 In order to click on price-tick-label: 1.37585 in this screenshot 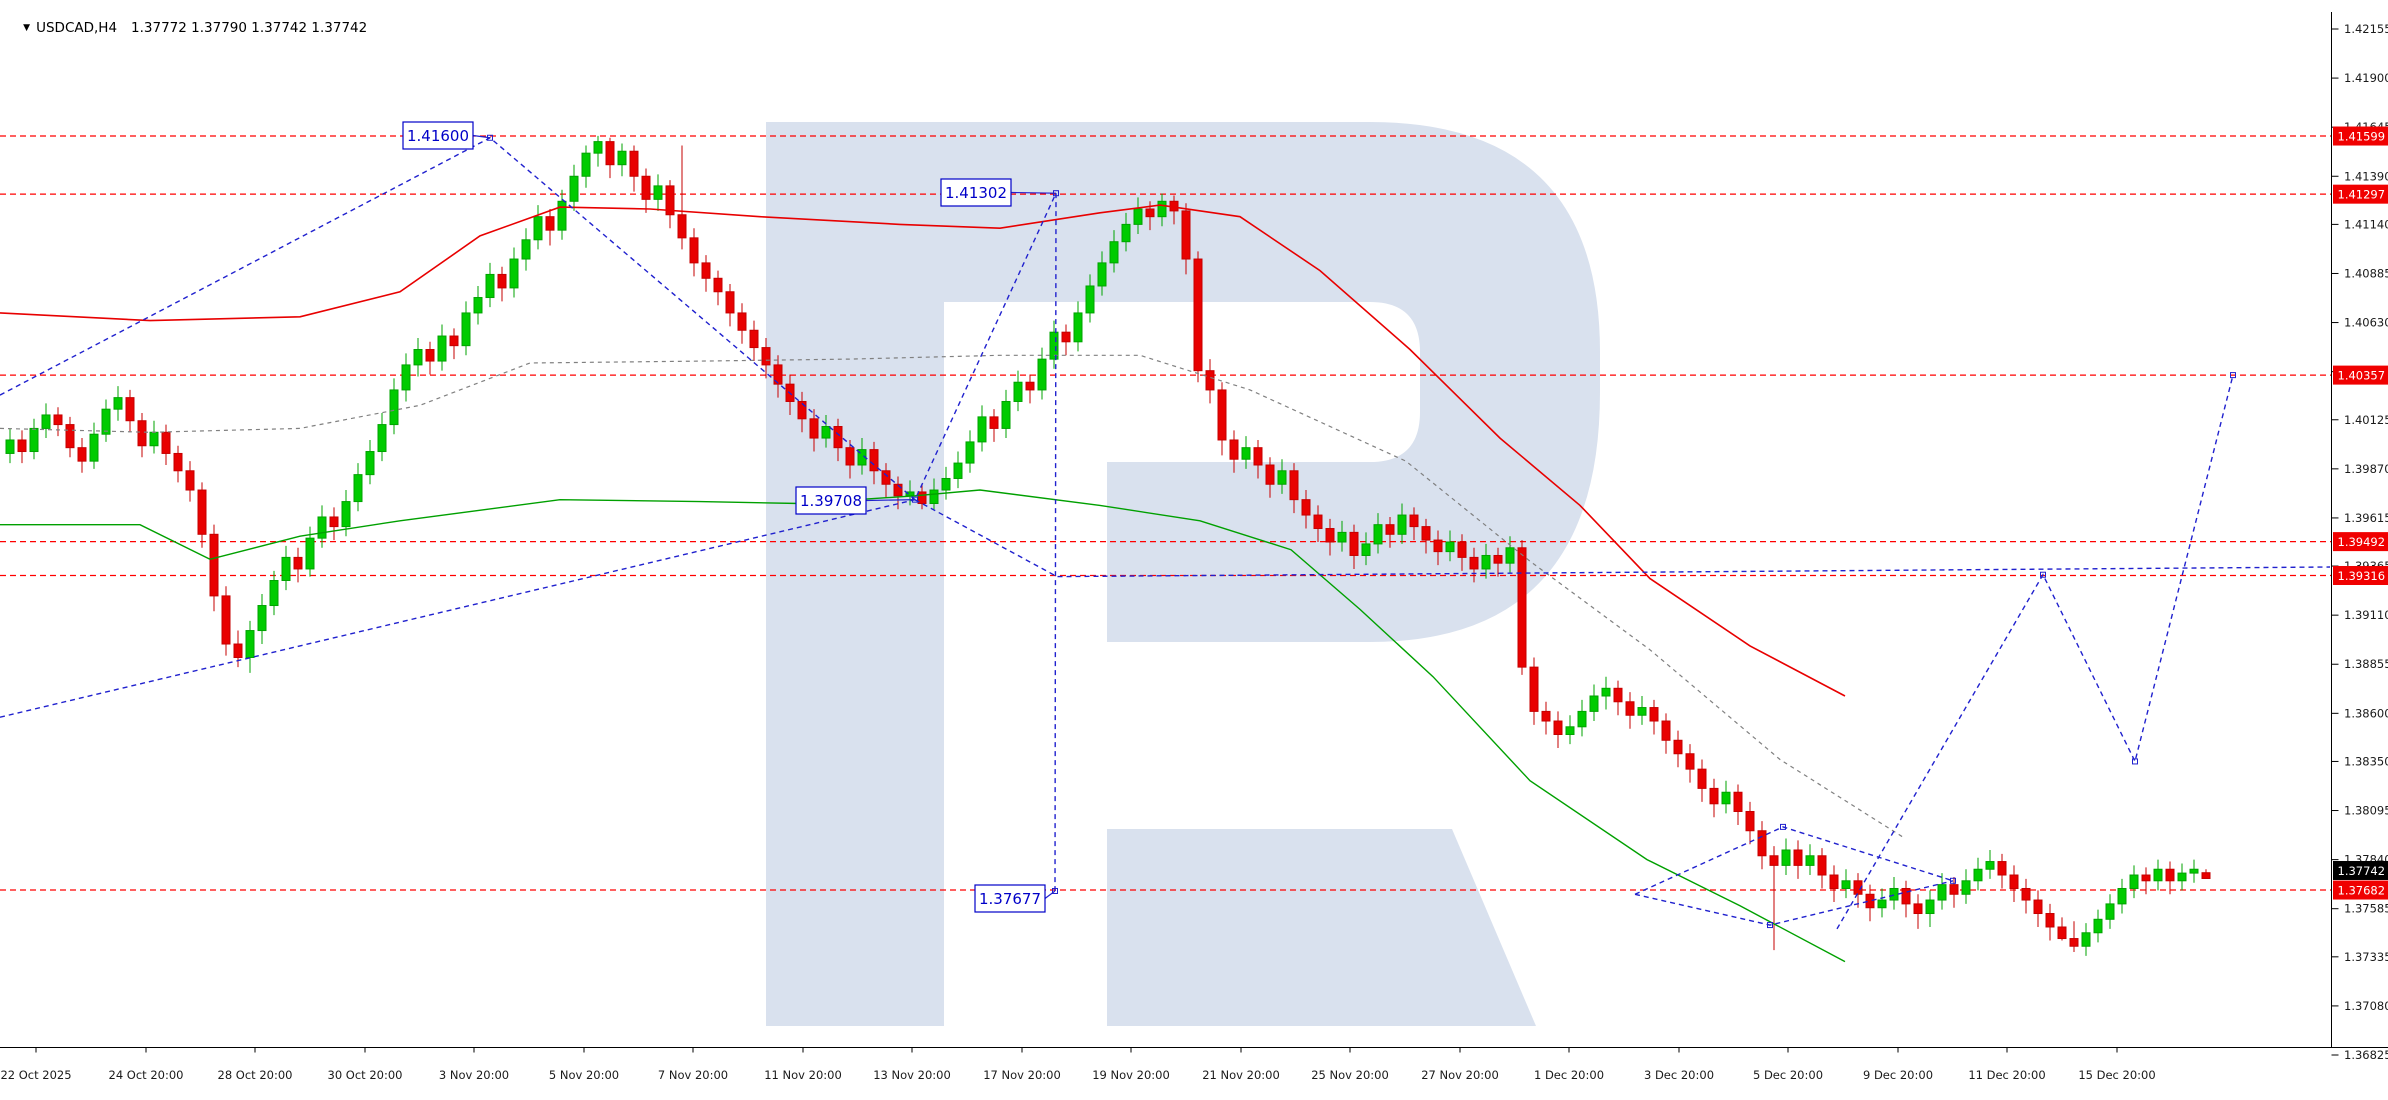, I will do `click(2366, 909)`.